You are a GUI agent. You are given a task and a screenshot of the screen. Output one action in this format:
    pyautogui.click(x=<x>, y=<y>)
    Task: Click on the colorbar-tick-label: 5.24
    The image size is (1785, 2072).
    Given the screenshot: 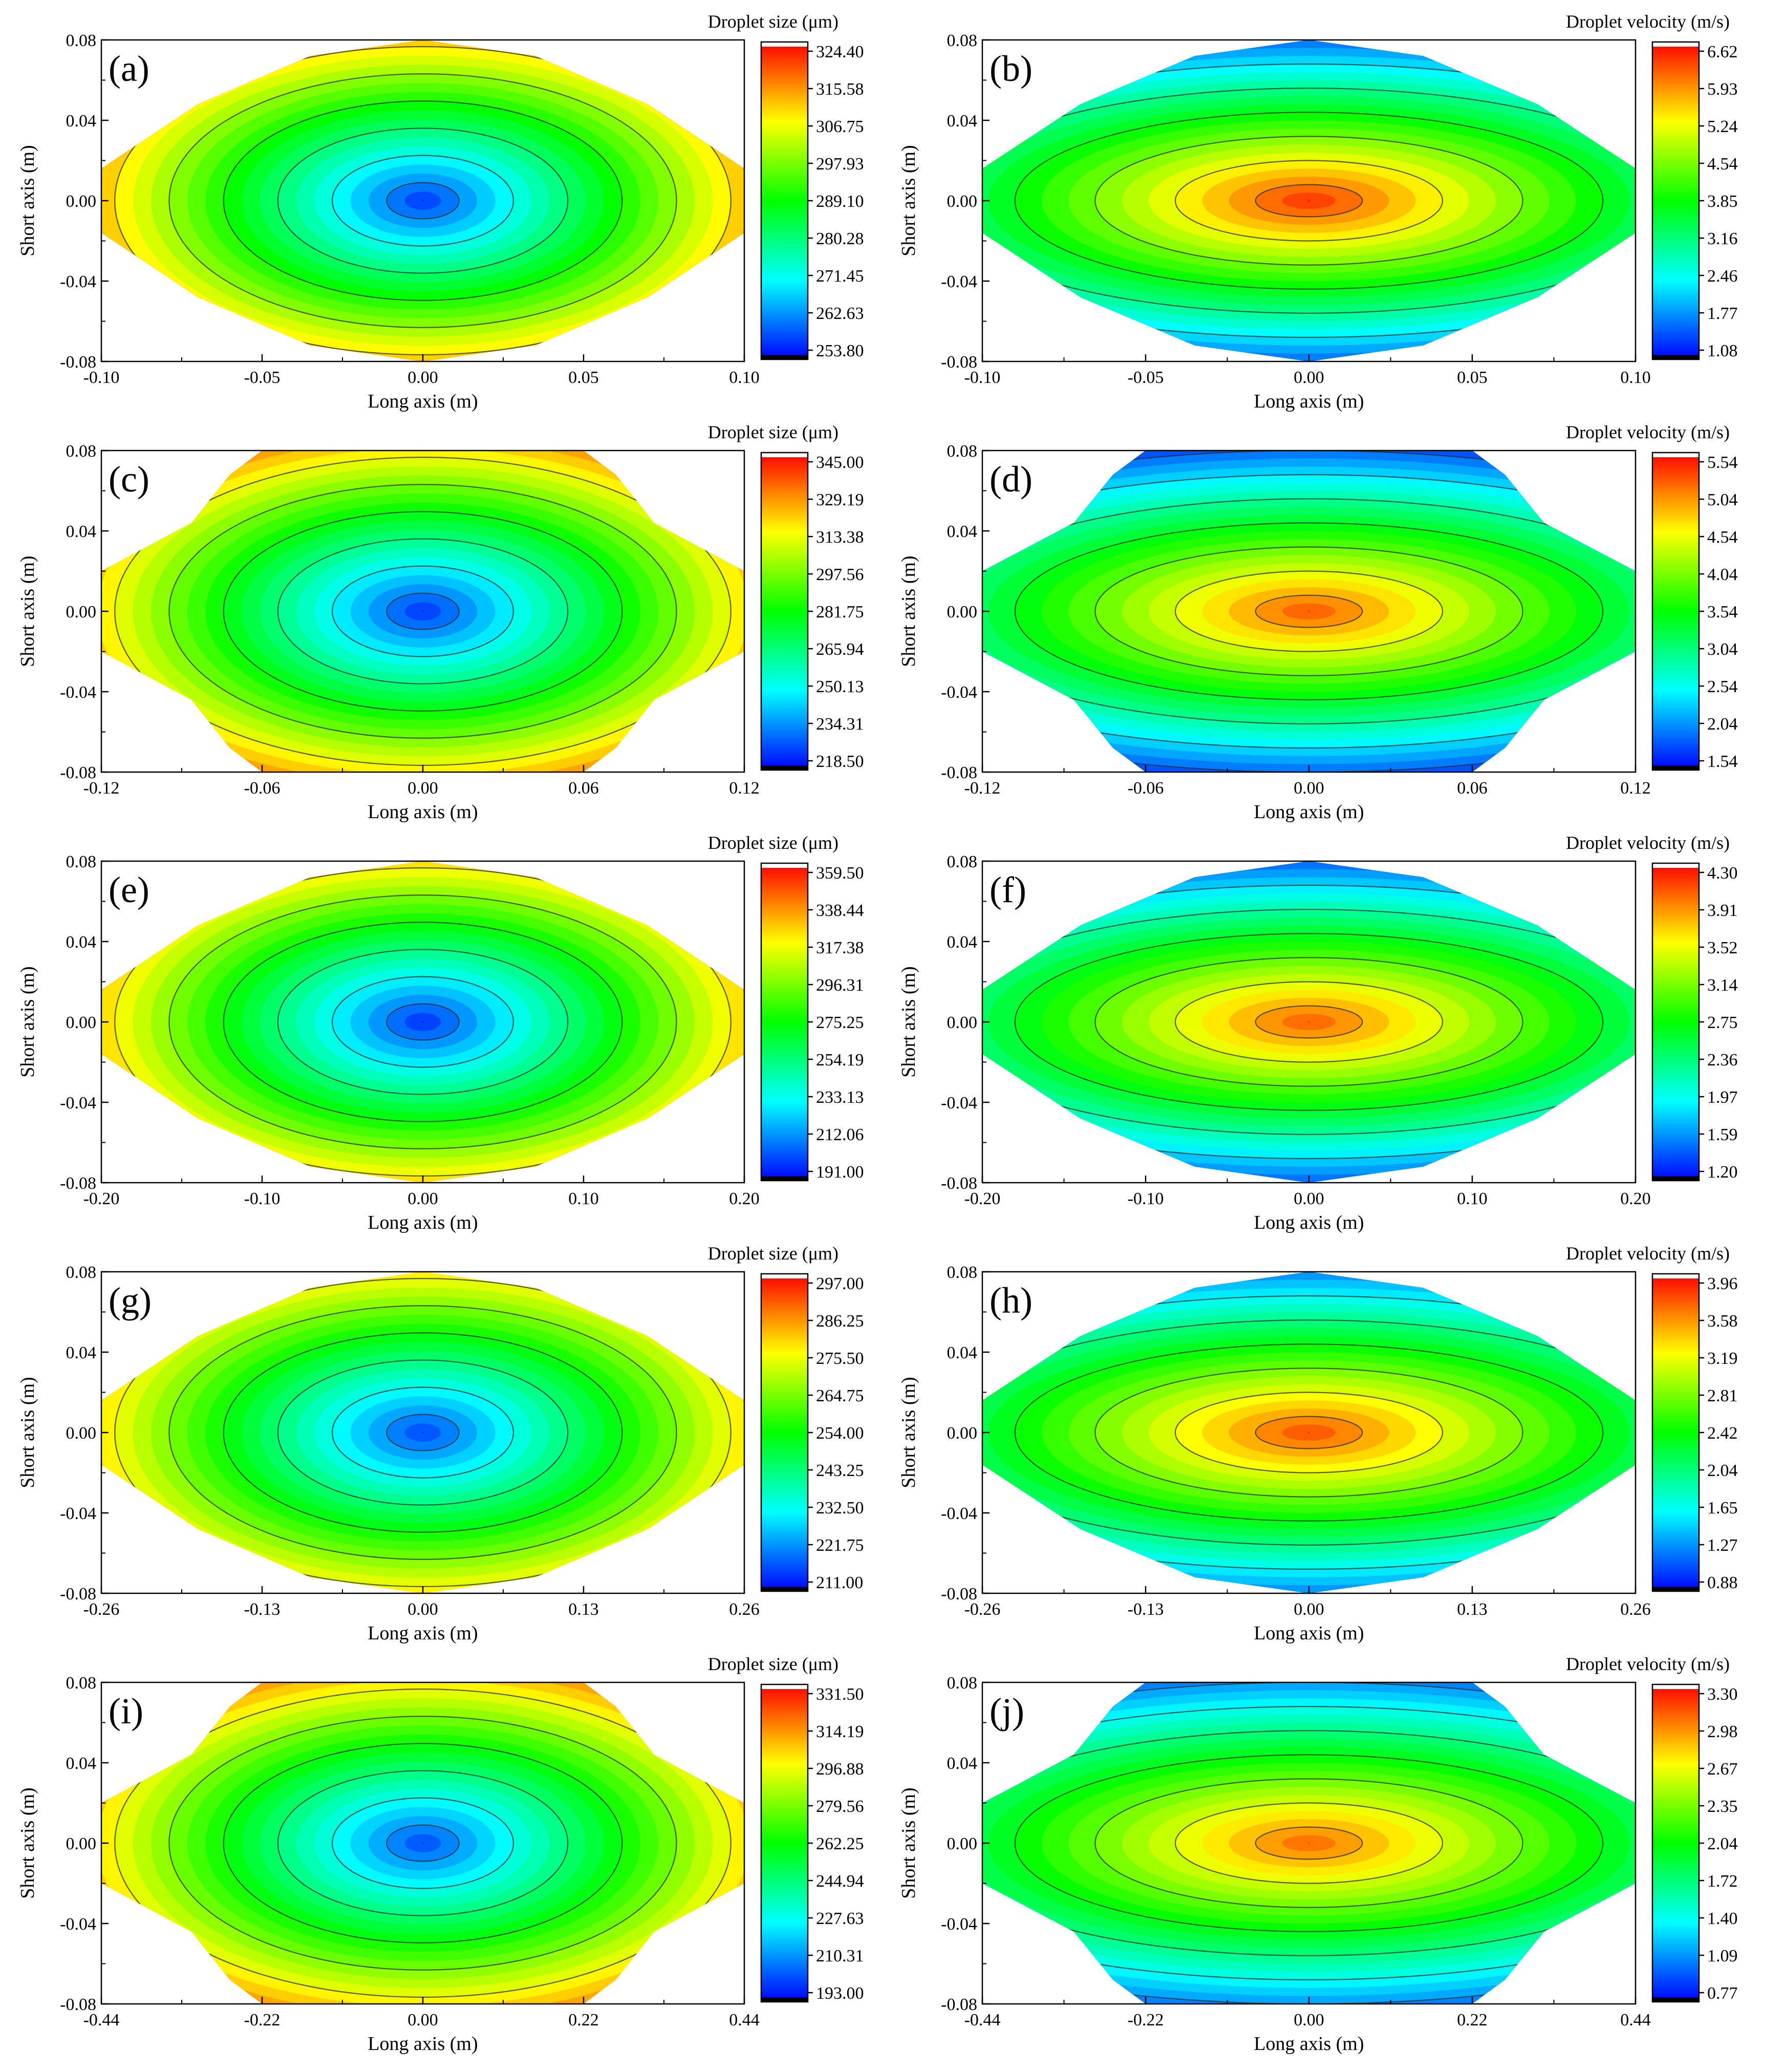 What is the action you would take?
    pyautogui.click(x=1722, y=126)
    